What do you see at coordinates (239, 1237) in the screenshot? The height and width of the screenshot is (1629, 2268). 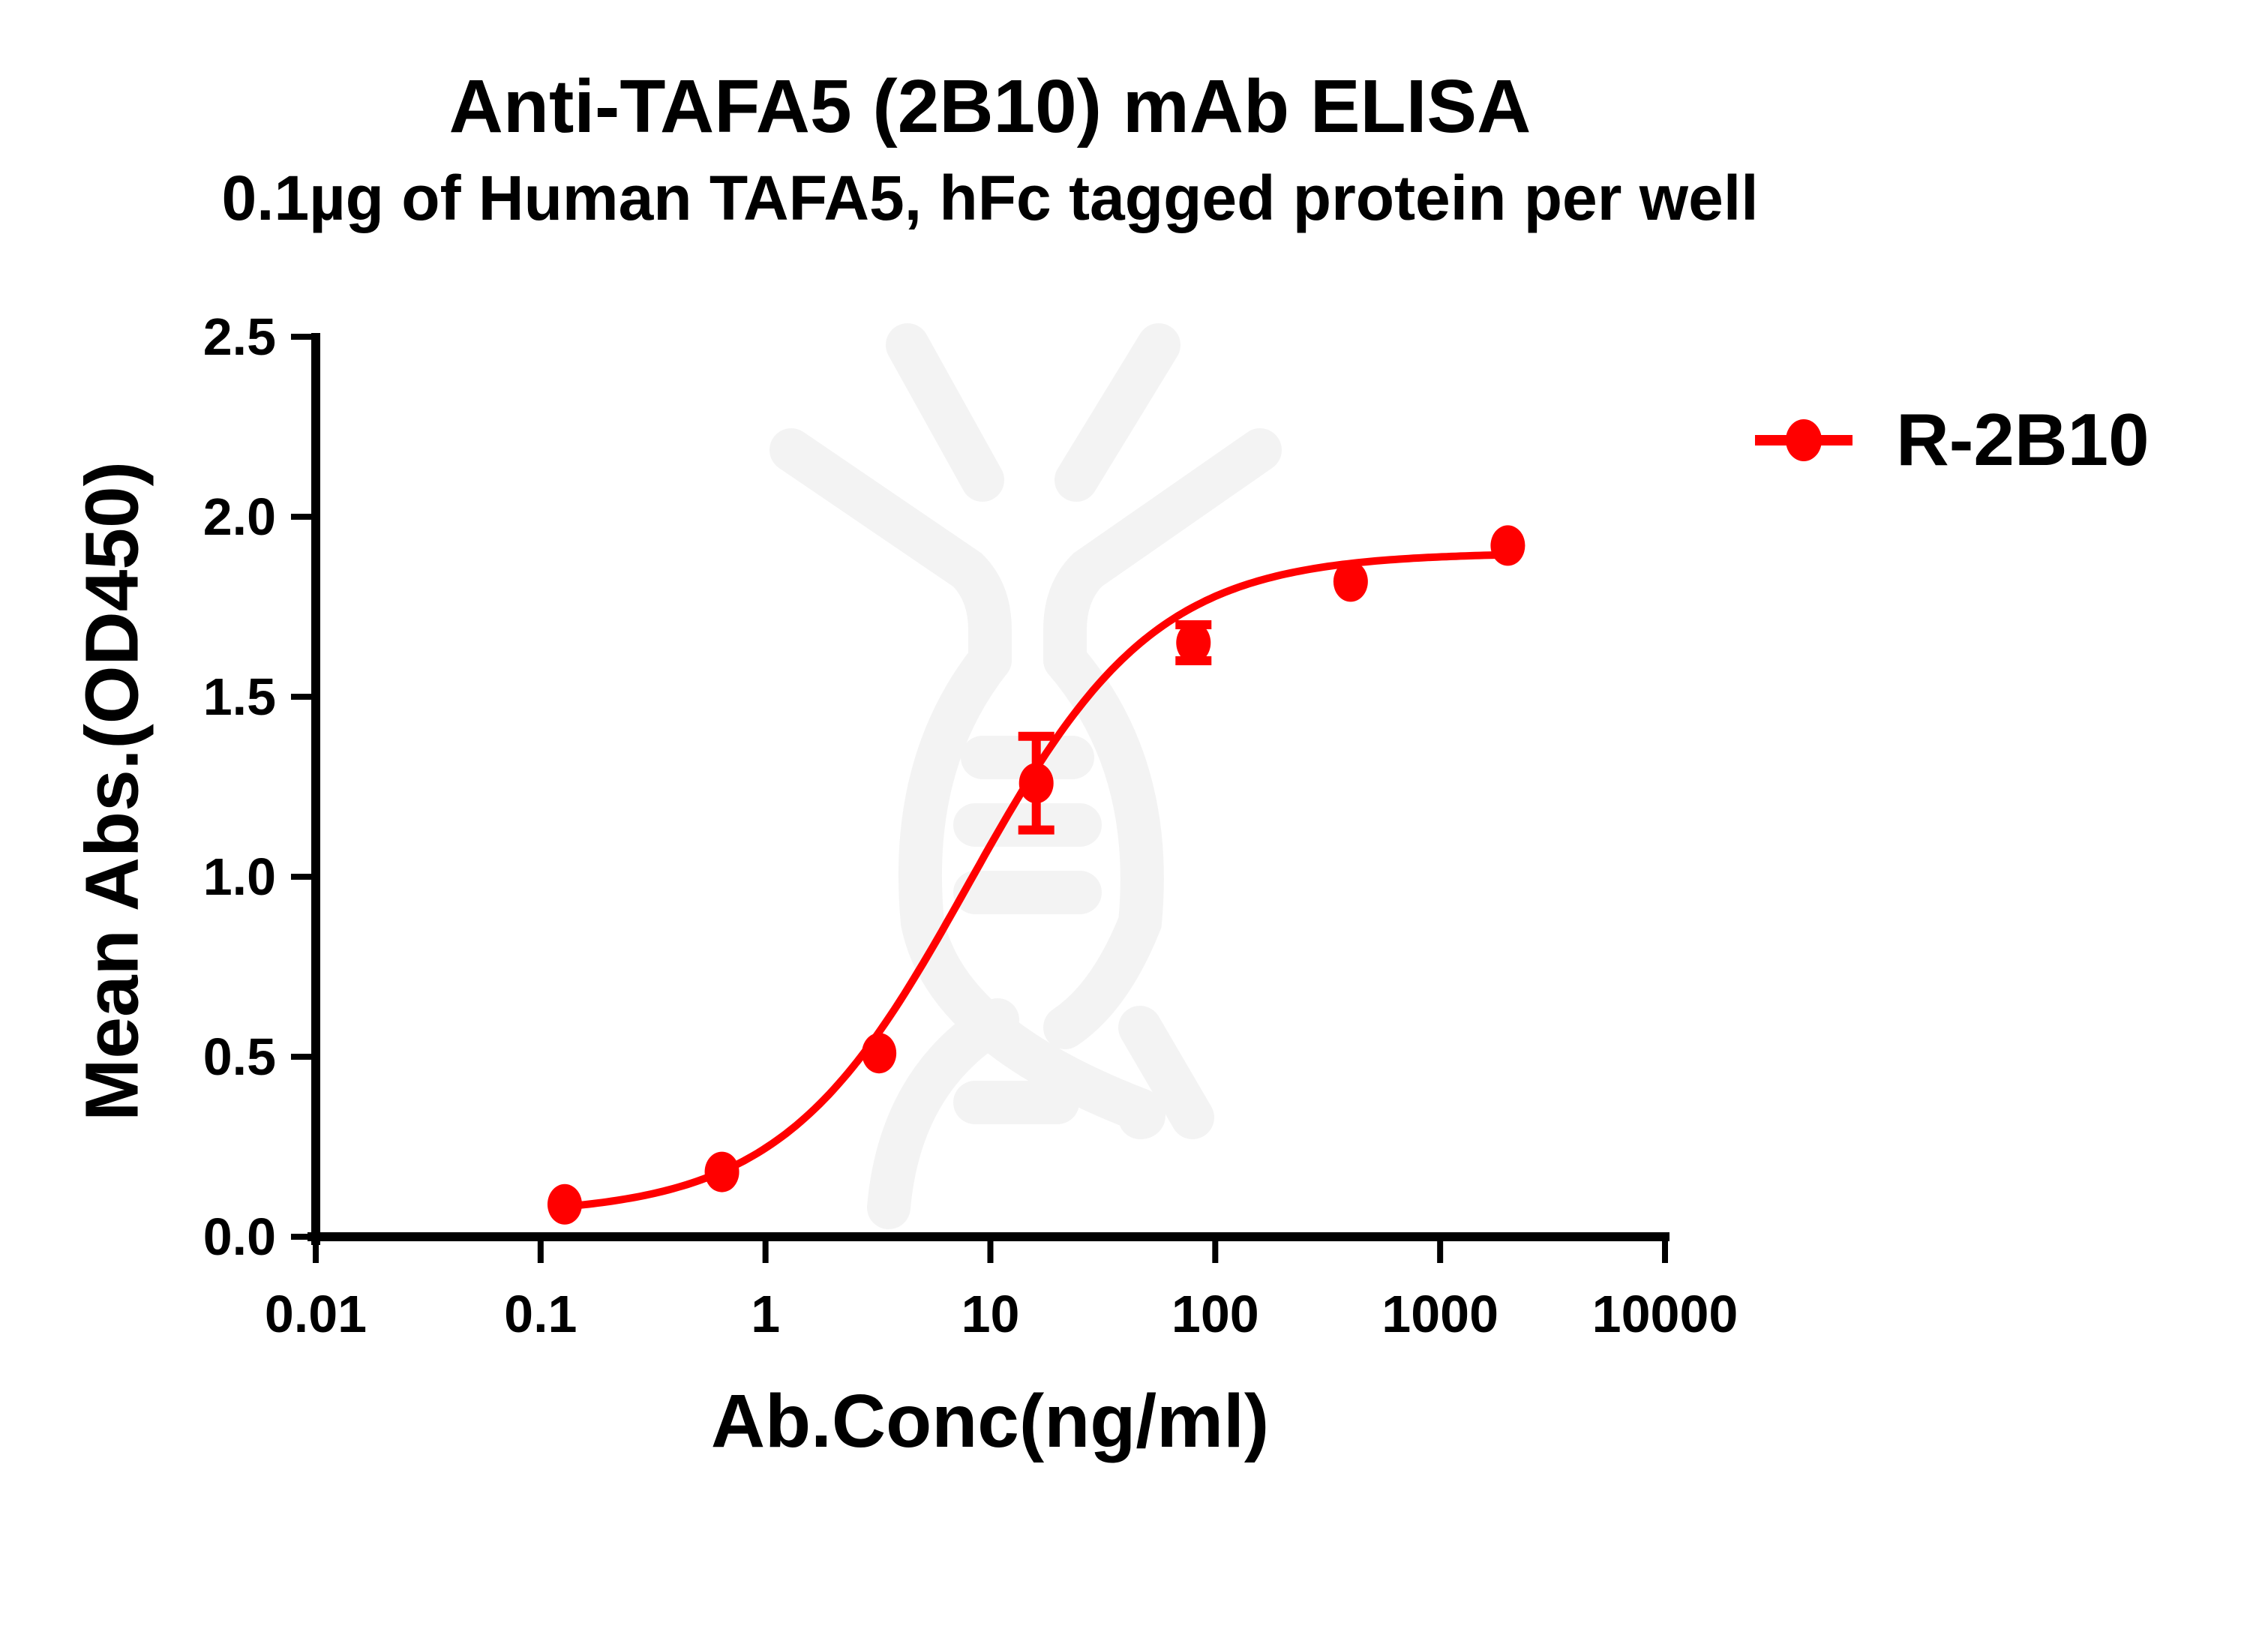 I see `y-tick-label: 0.0` at bounding box center [239, 1237].